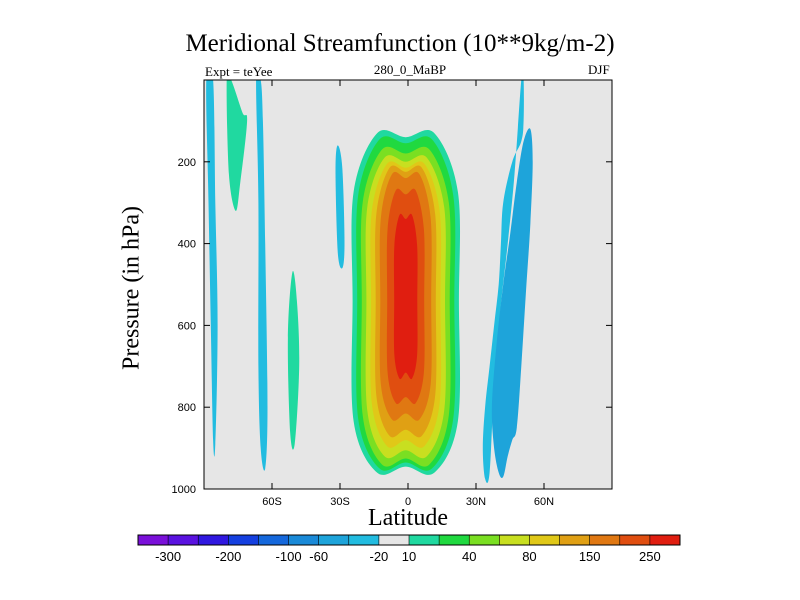  What do you see at coordinates (512, 303) in the screenshot?
I see `nh-blue-core` at bounding box center [512, 303].